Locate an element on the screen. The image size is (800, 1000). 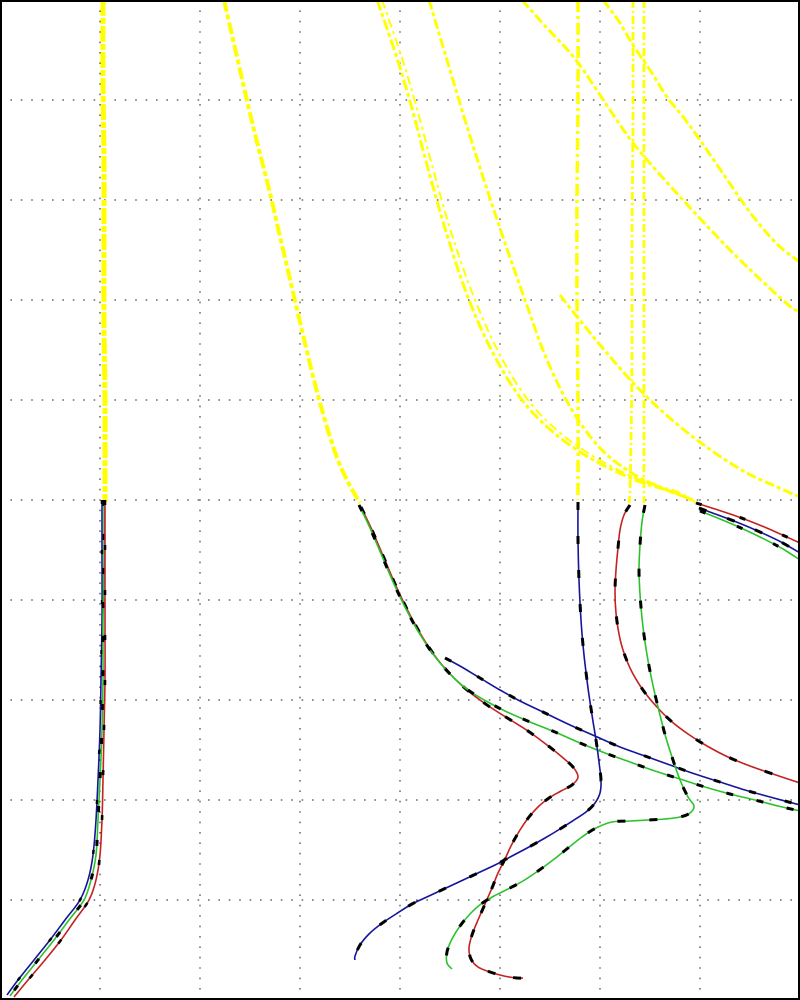
track-mid-blue-diagonal-markers is located at coordinates (622, 731).